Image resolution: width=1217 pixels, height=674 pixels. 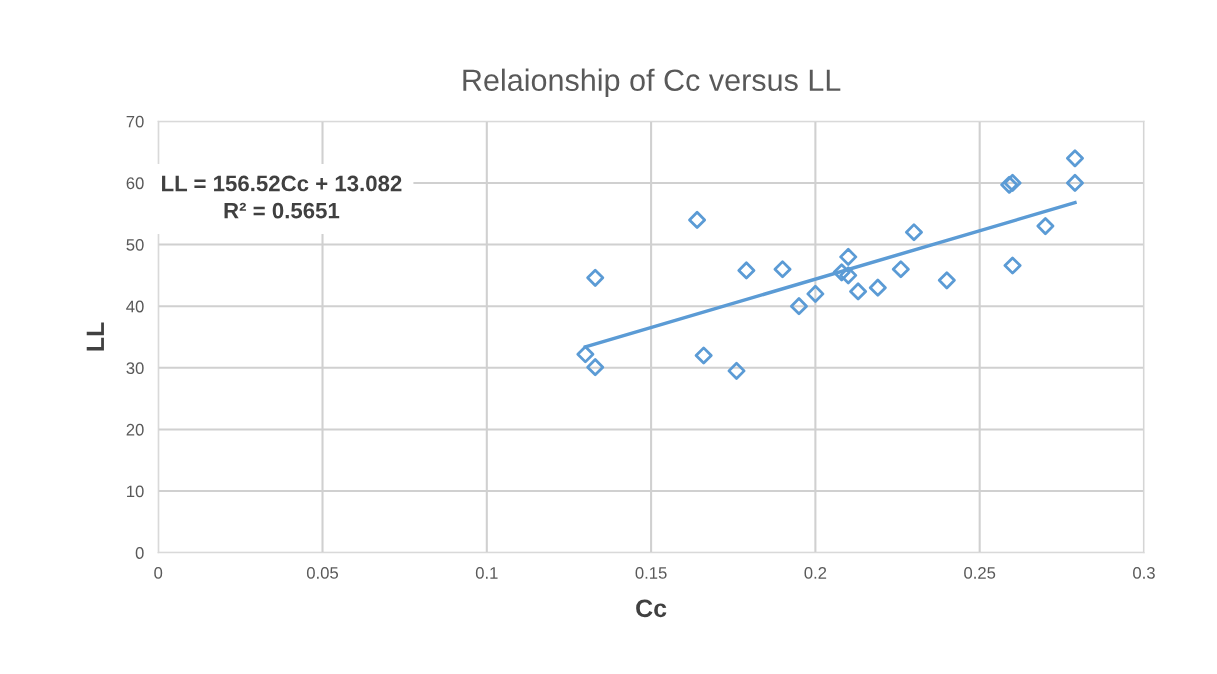 What do you see at coordinates (651, 573) in the screenshot?
I see `x-tick-label: 0.15` at bounding box center [651, 573].